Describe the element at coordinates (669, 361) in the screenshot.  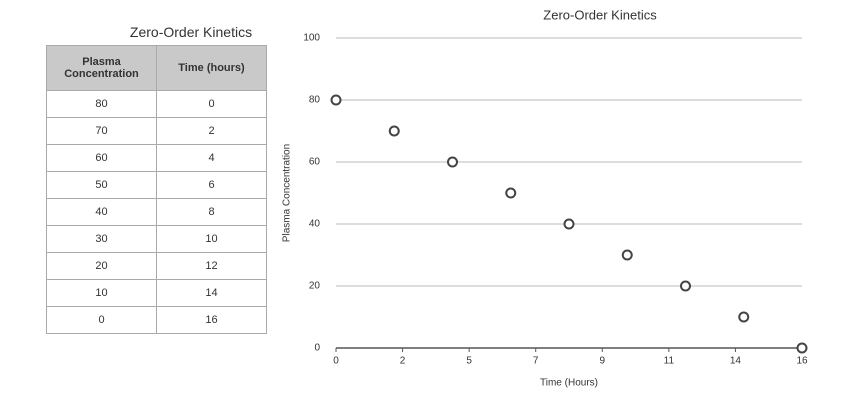
I see `x-tick-label: 11` at that location.